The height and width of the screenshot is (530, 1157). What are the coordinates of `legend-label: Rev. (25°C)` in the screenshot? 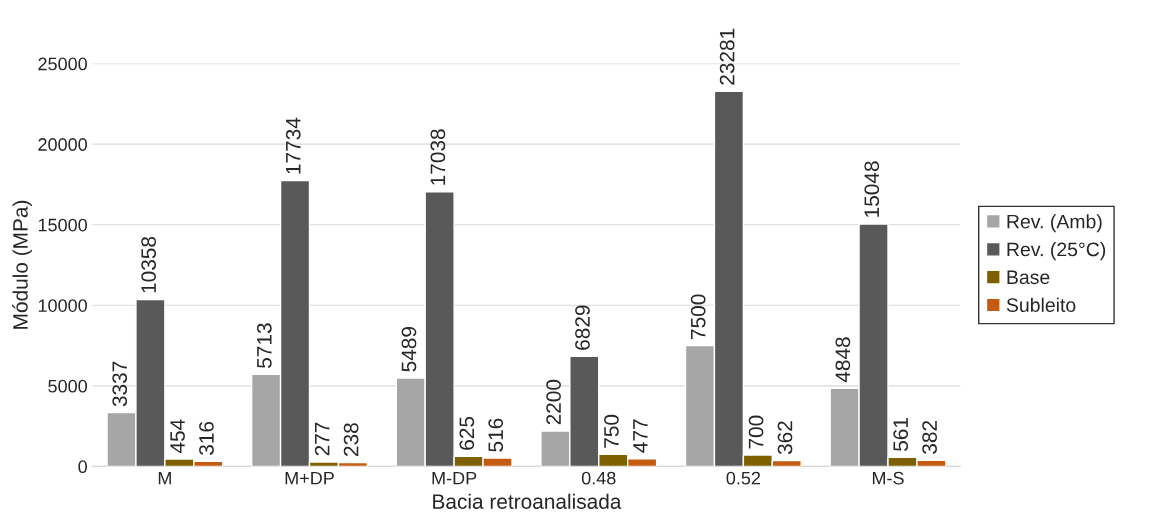 It's located at (1056, 251).